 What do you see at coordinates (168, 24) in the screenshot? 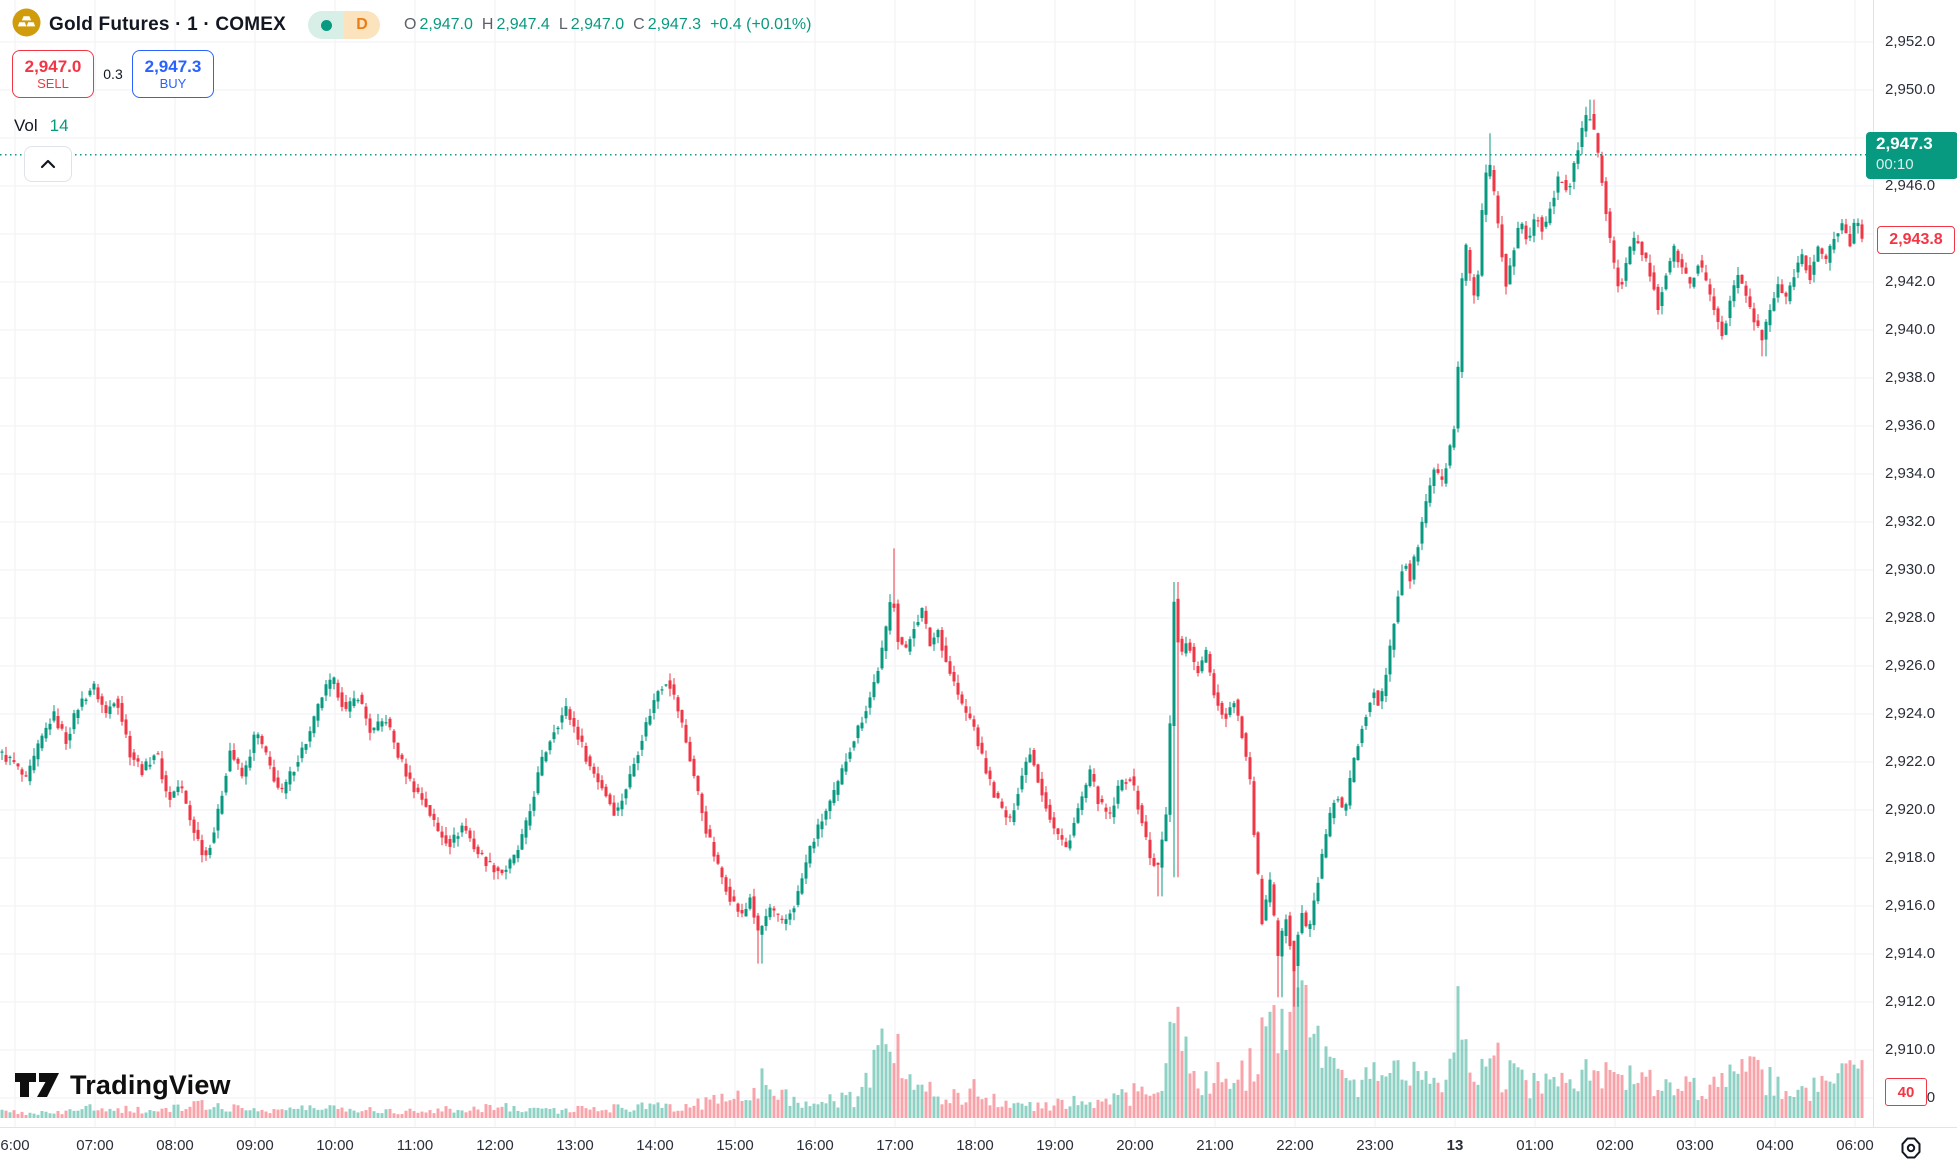
I see `symbol-title: Gold Futures · 1 · COMEX` at bounding box center [168, 24].